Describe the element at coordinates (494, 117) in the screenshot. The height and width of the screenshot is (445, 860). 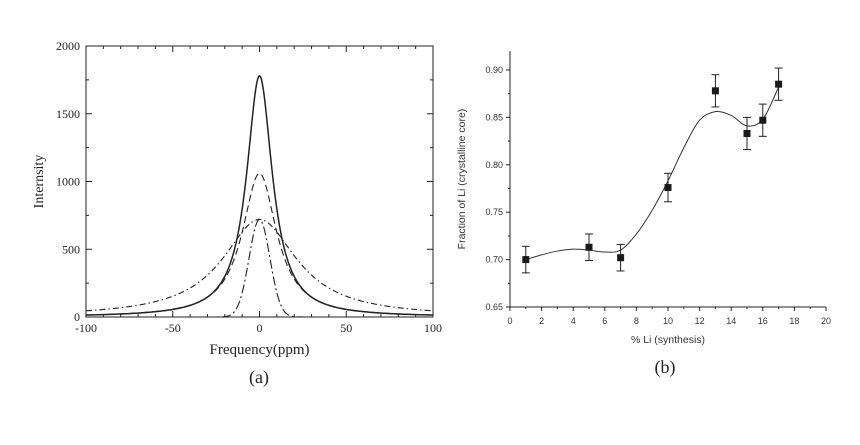
I see `y-tick-label-b: 0.85` at that location.